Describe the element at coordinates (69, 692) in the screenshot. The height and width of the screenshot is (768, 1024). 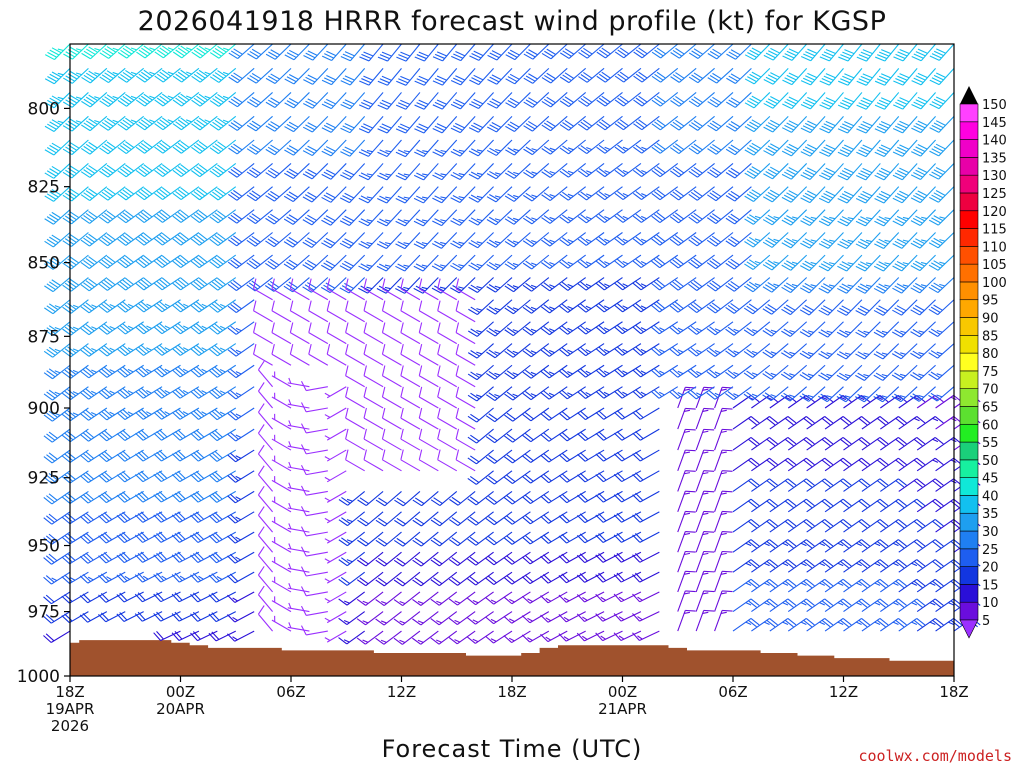
I see `x-tick-label: 18Z` at that location.